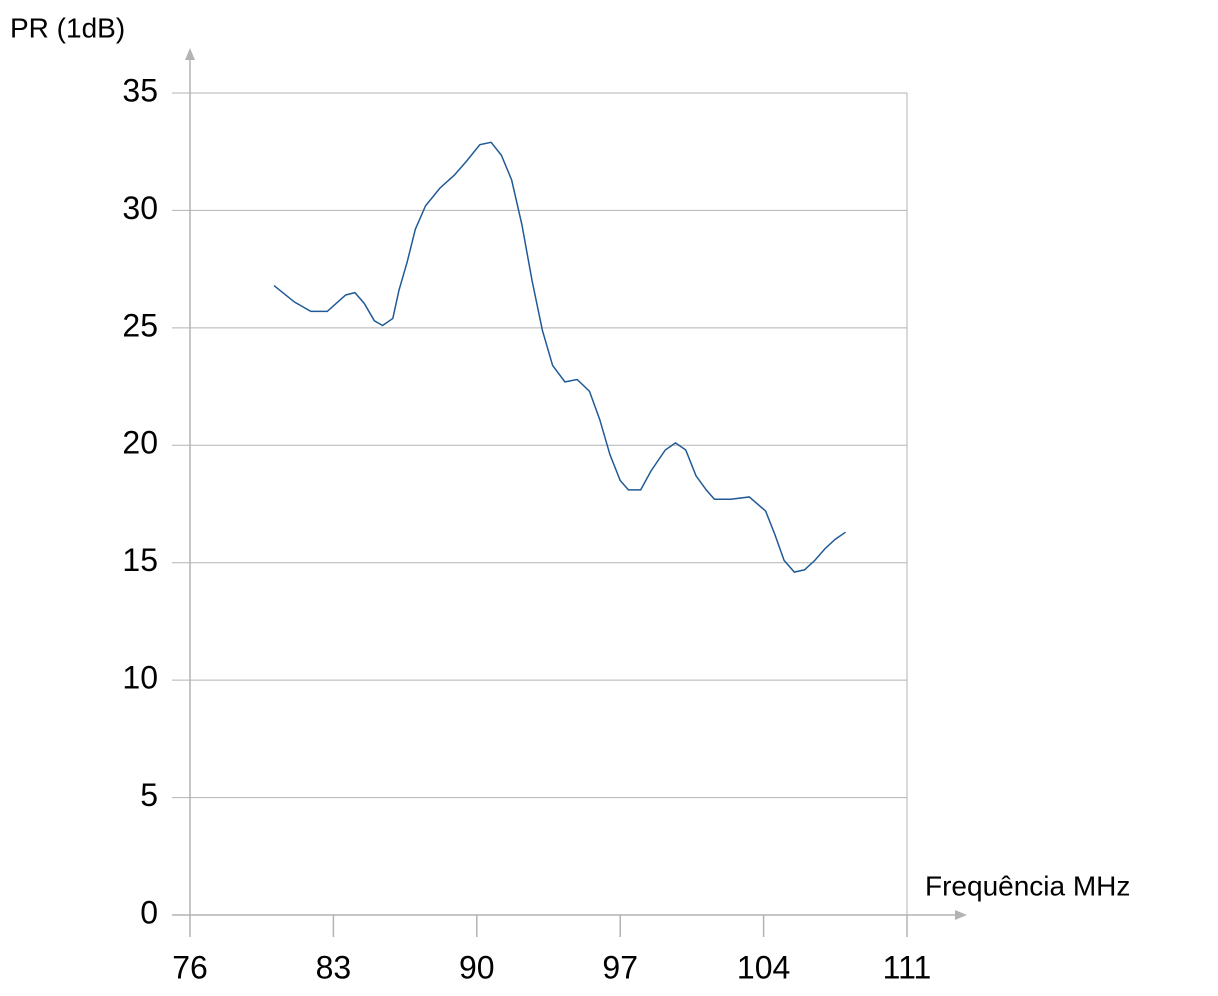 The image size is (1218, 996). Describe the element at coordinates (140, 443) in the screenshot. I see `y-tick-label: 20` at that location.